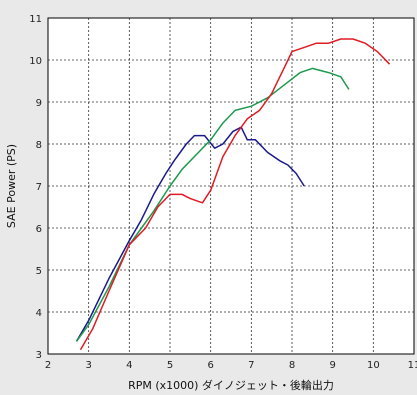 Image resolution: width=417 pixels, height=395 pixels. What do you see at coordinates (170, 365) in the screenshot?
I see `x-tick-label: 5` at bounding box center [170, 365].